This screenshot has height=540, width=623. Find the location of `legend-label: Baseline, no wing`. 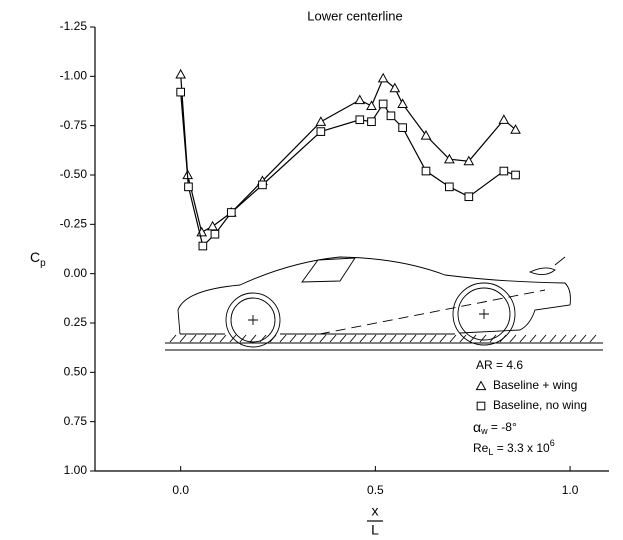

legend-label: Baseline, no wing is located at coordinates (540, 405).